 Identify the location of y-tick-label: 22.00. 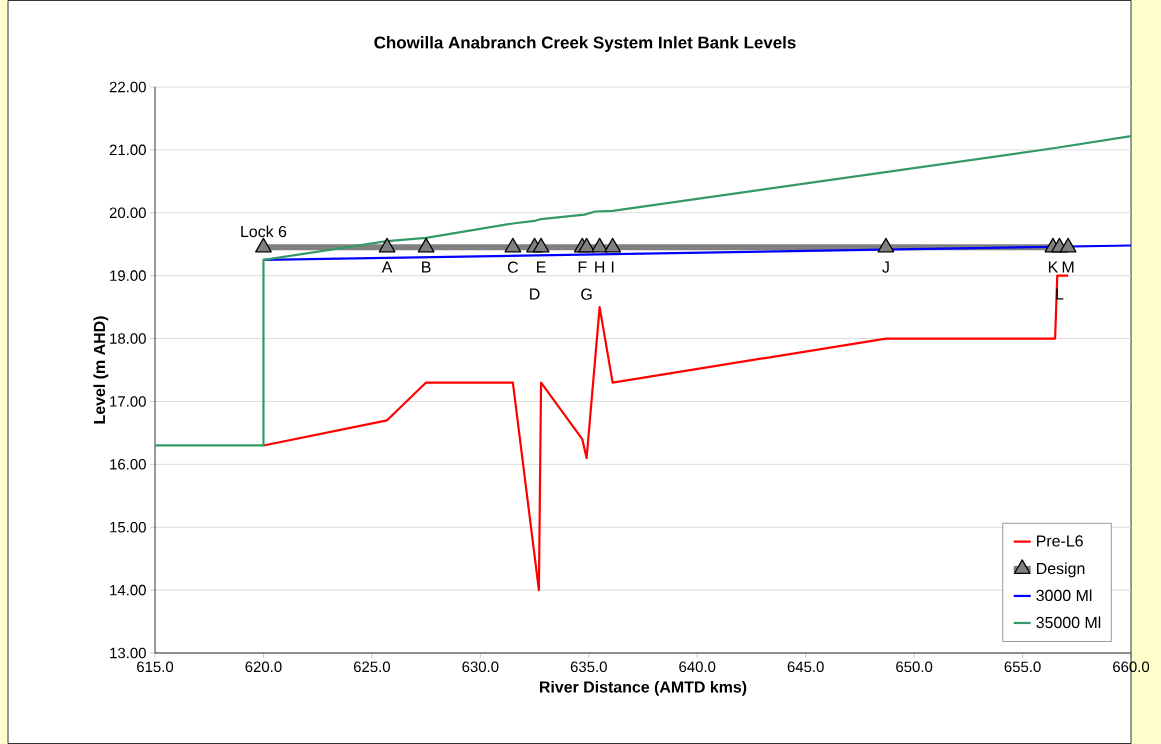
(127, 87).